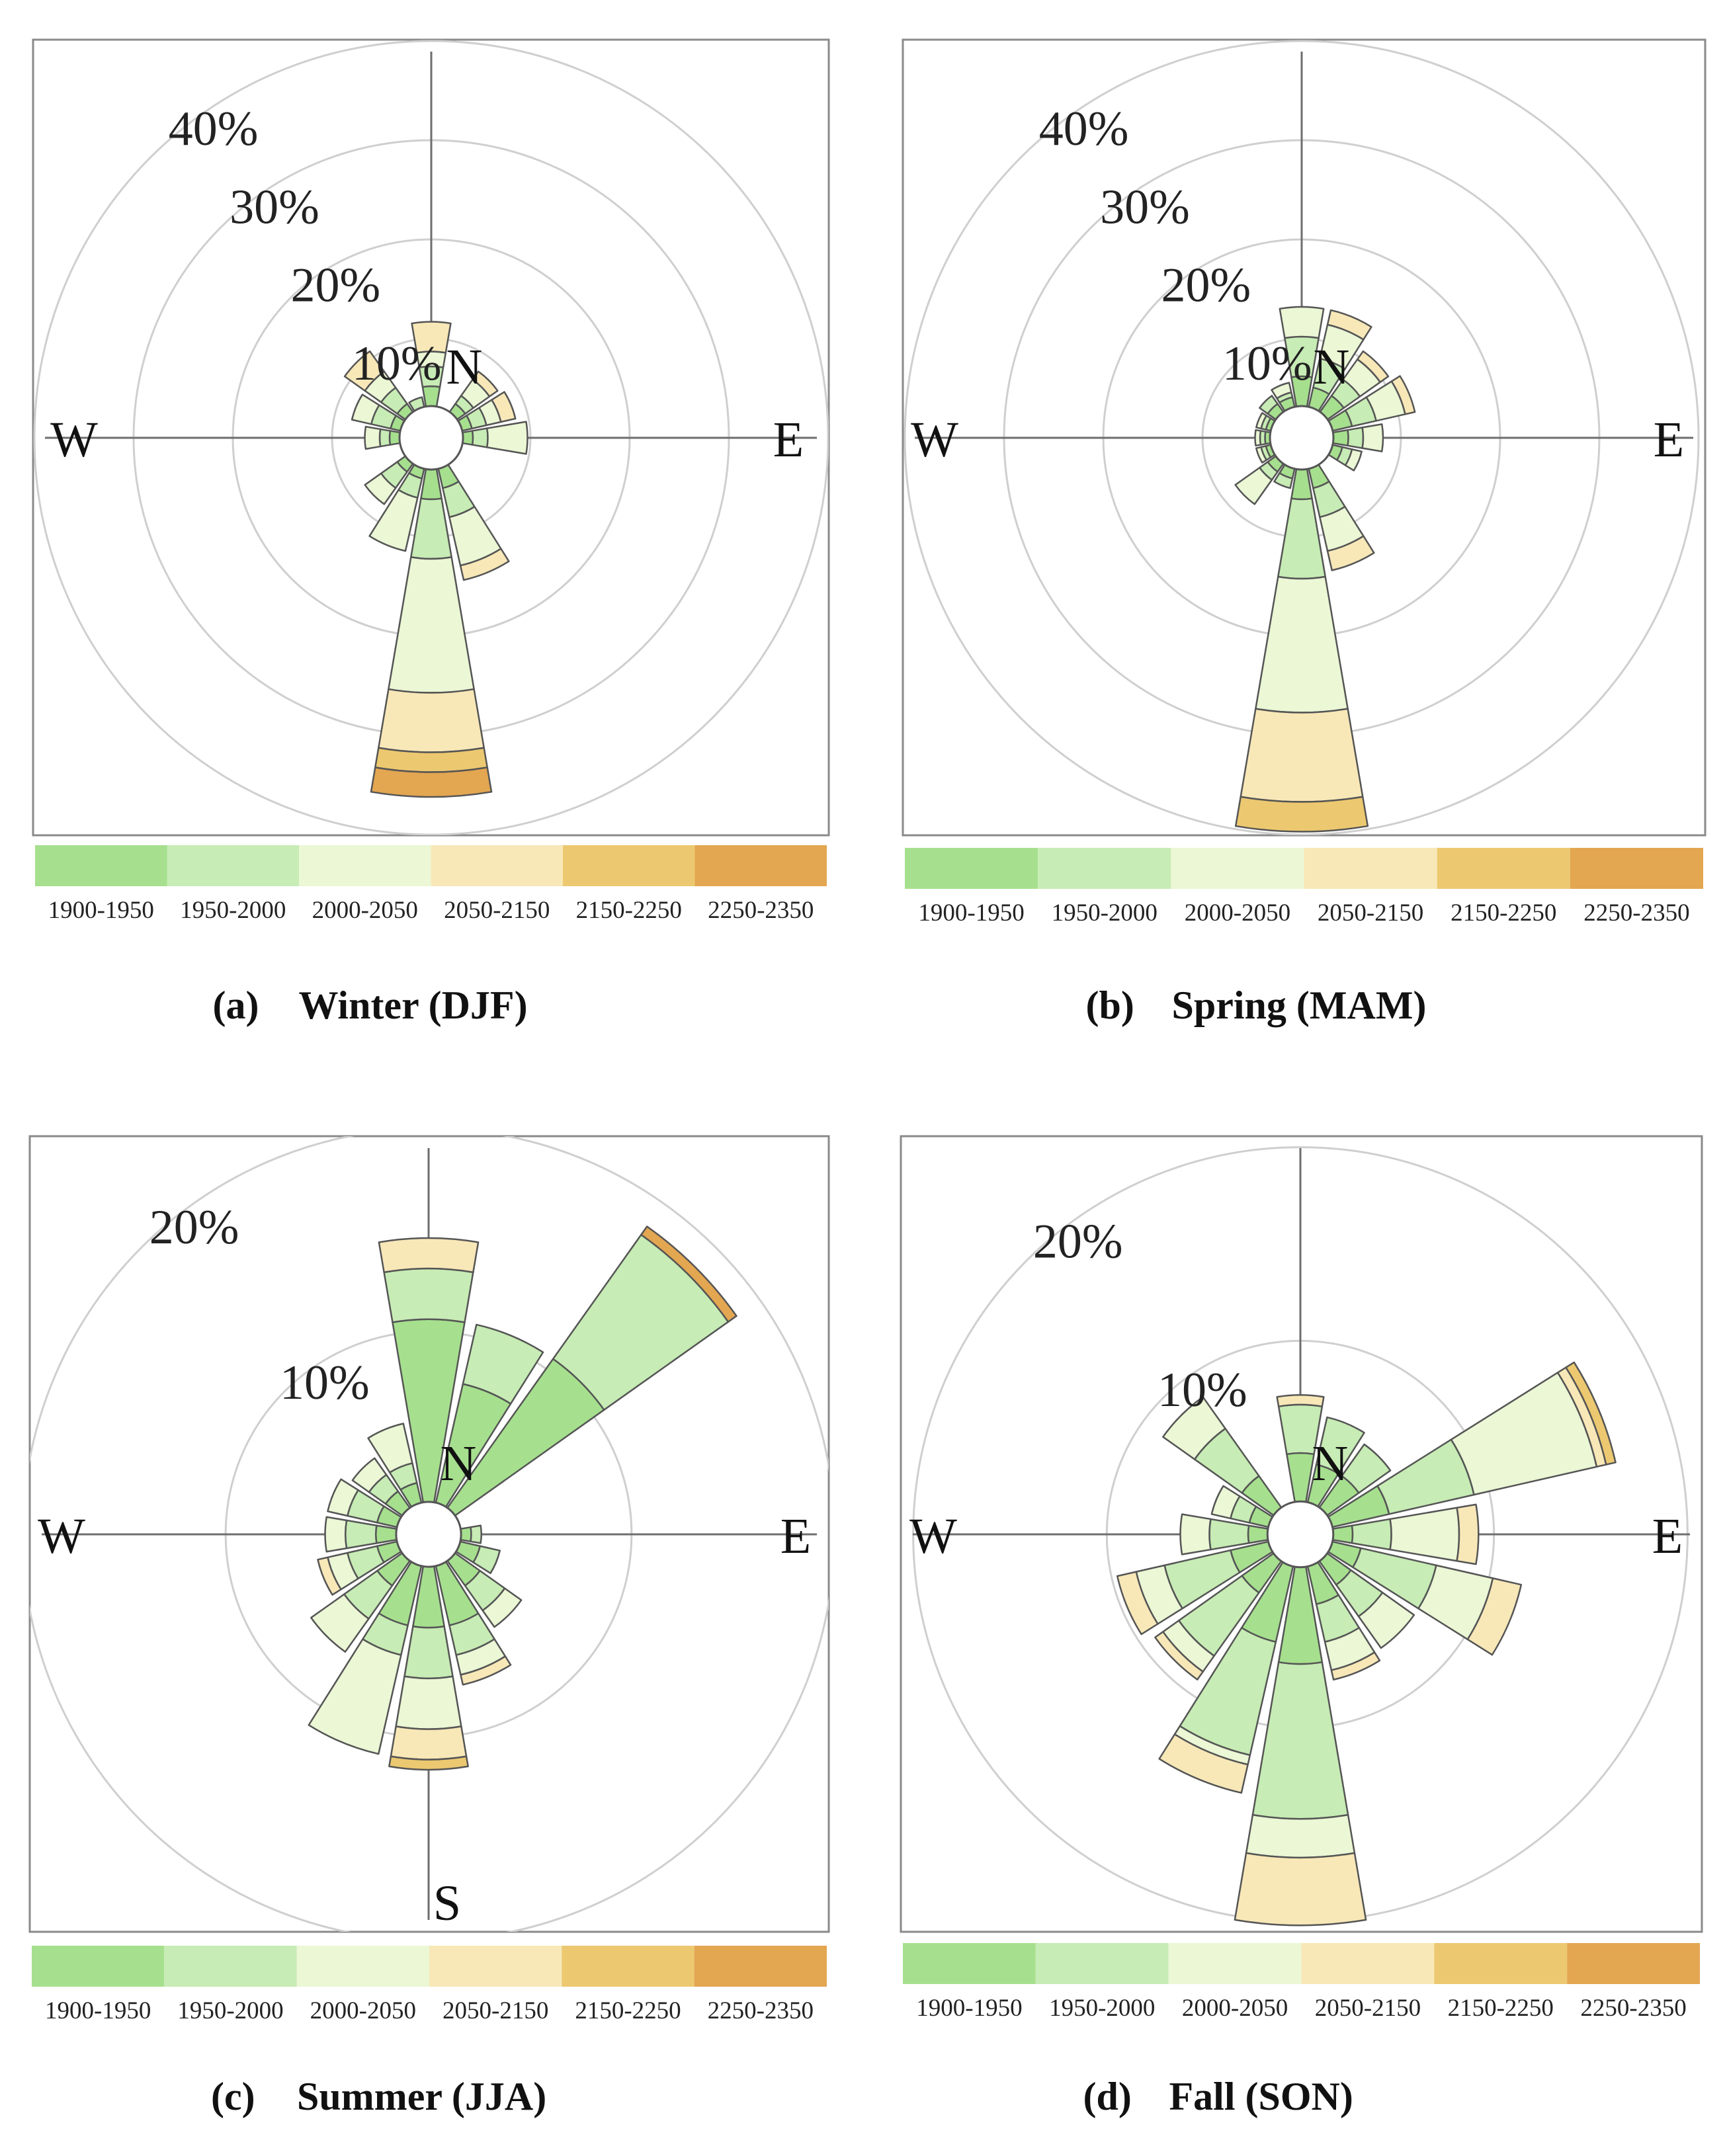 The height and width of the screenshot is (2156, 1727). Describe the element at coordinates (1299, 1005) in the screenshot. I see `panel-title: Spring (MAM)` at that location.